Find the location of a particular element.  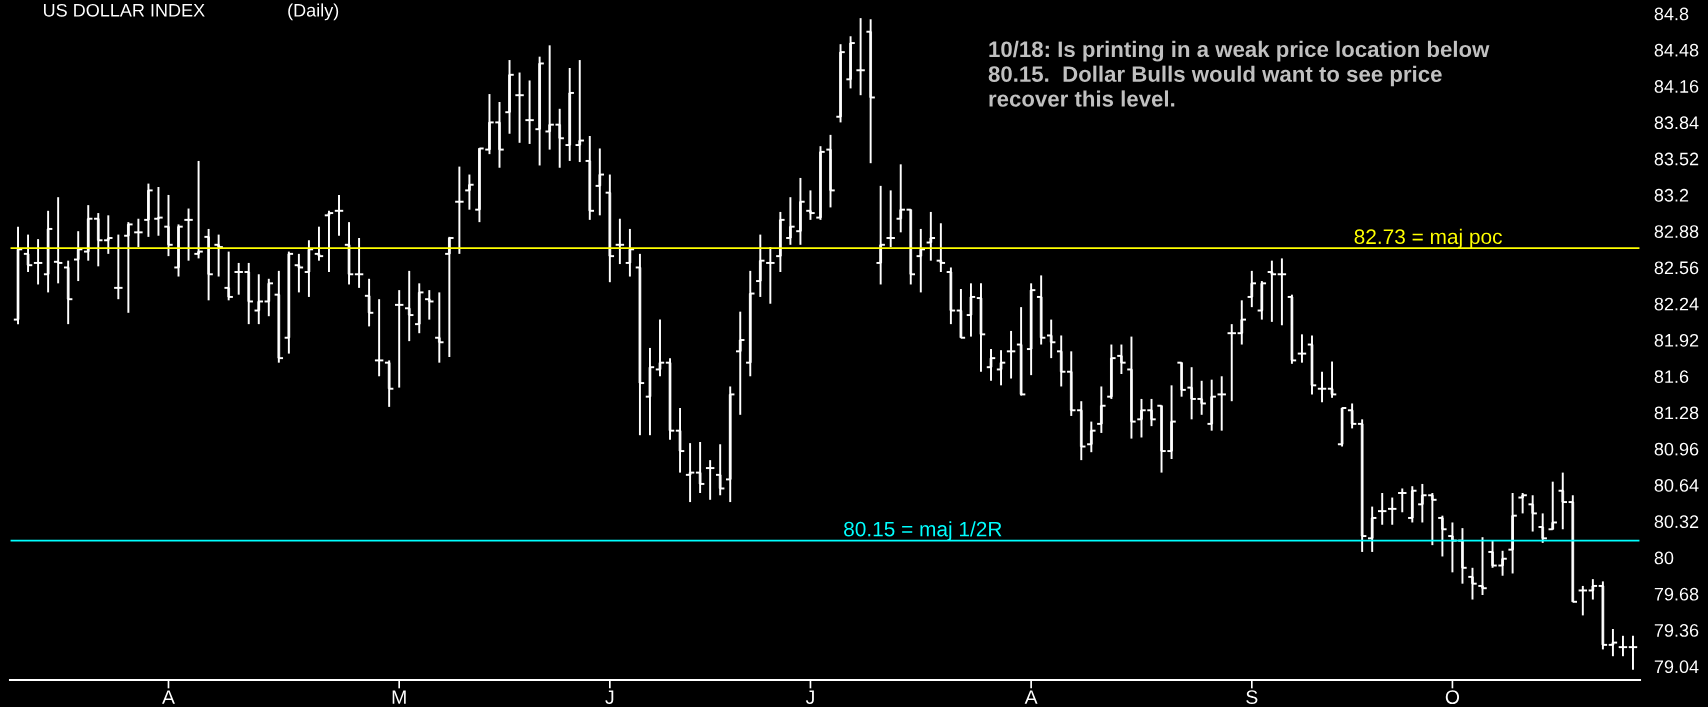

ref-line-label: 80.15 = maj 1/2R is located at coordinates (923, 531).